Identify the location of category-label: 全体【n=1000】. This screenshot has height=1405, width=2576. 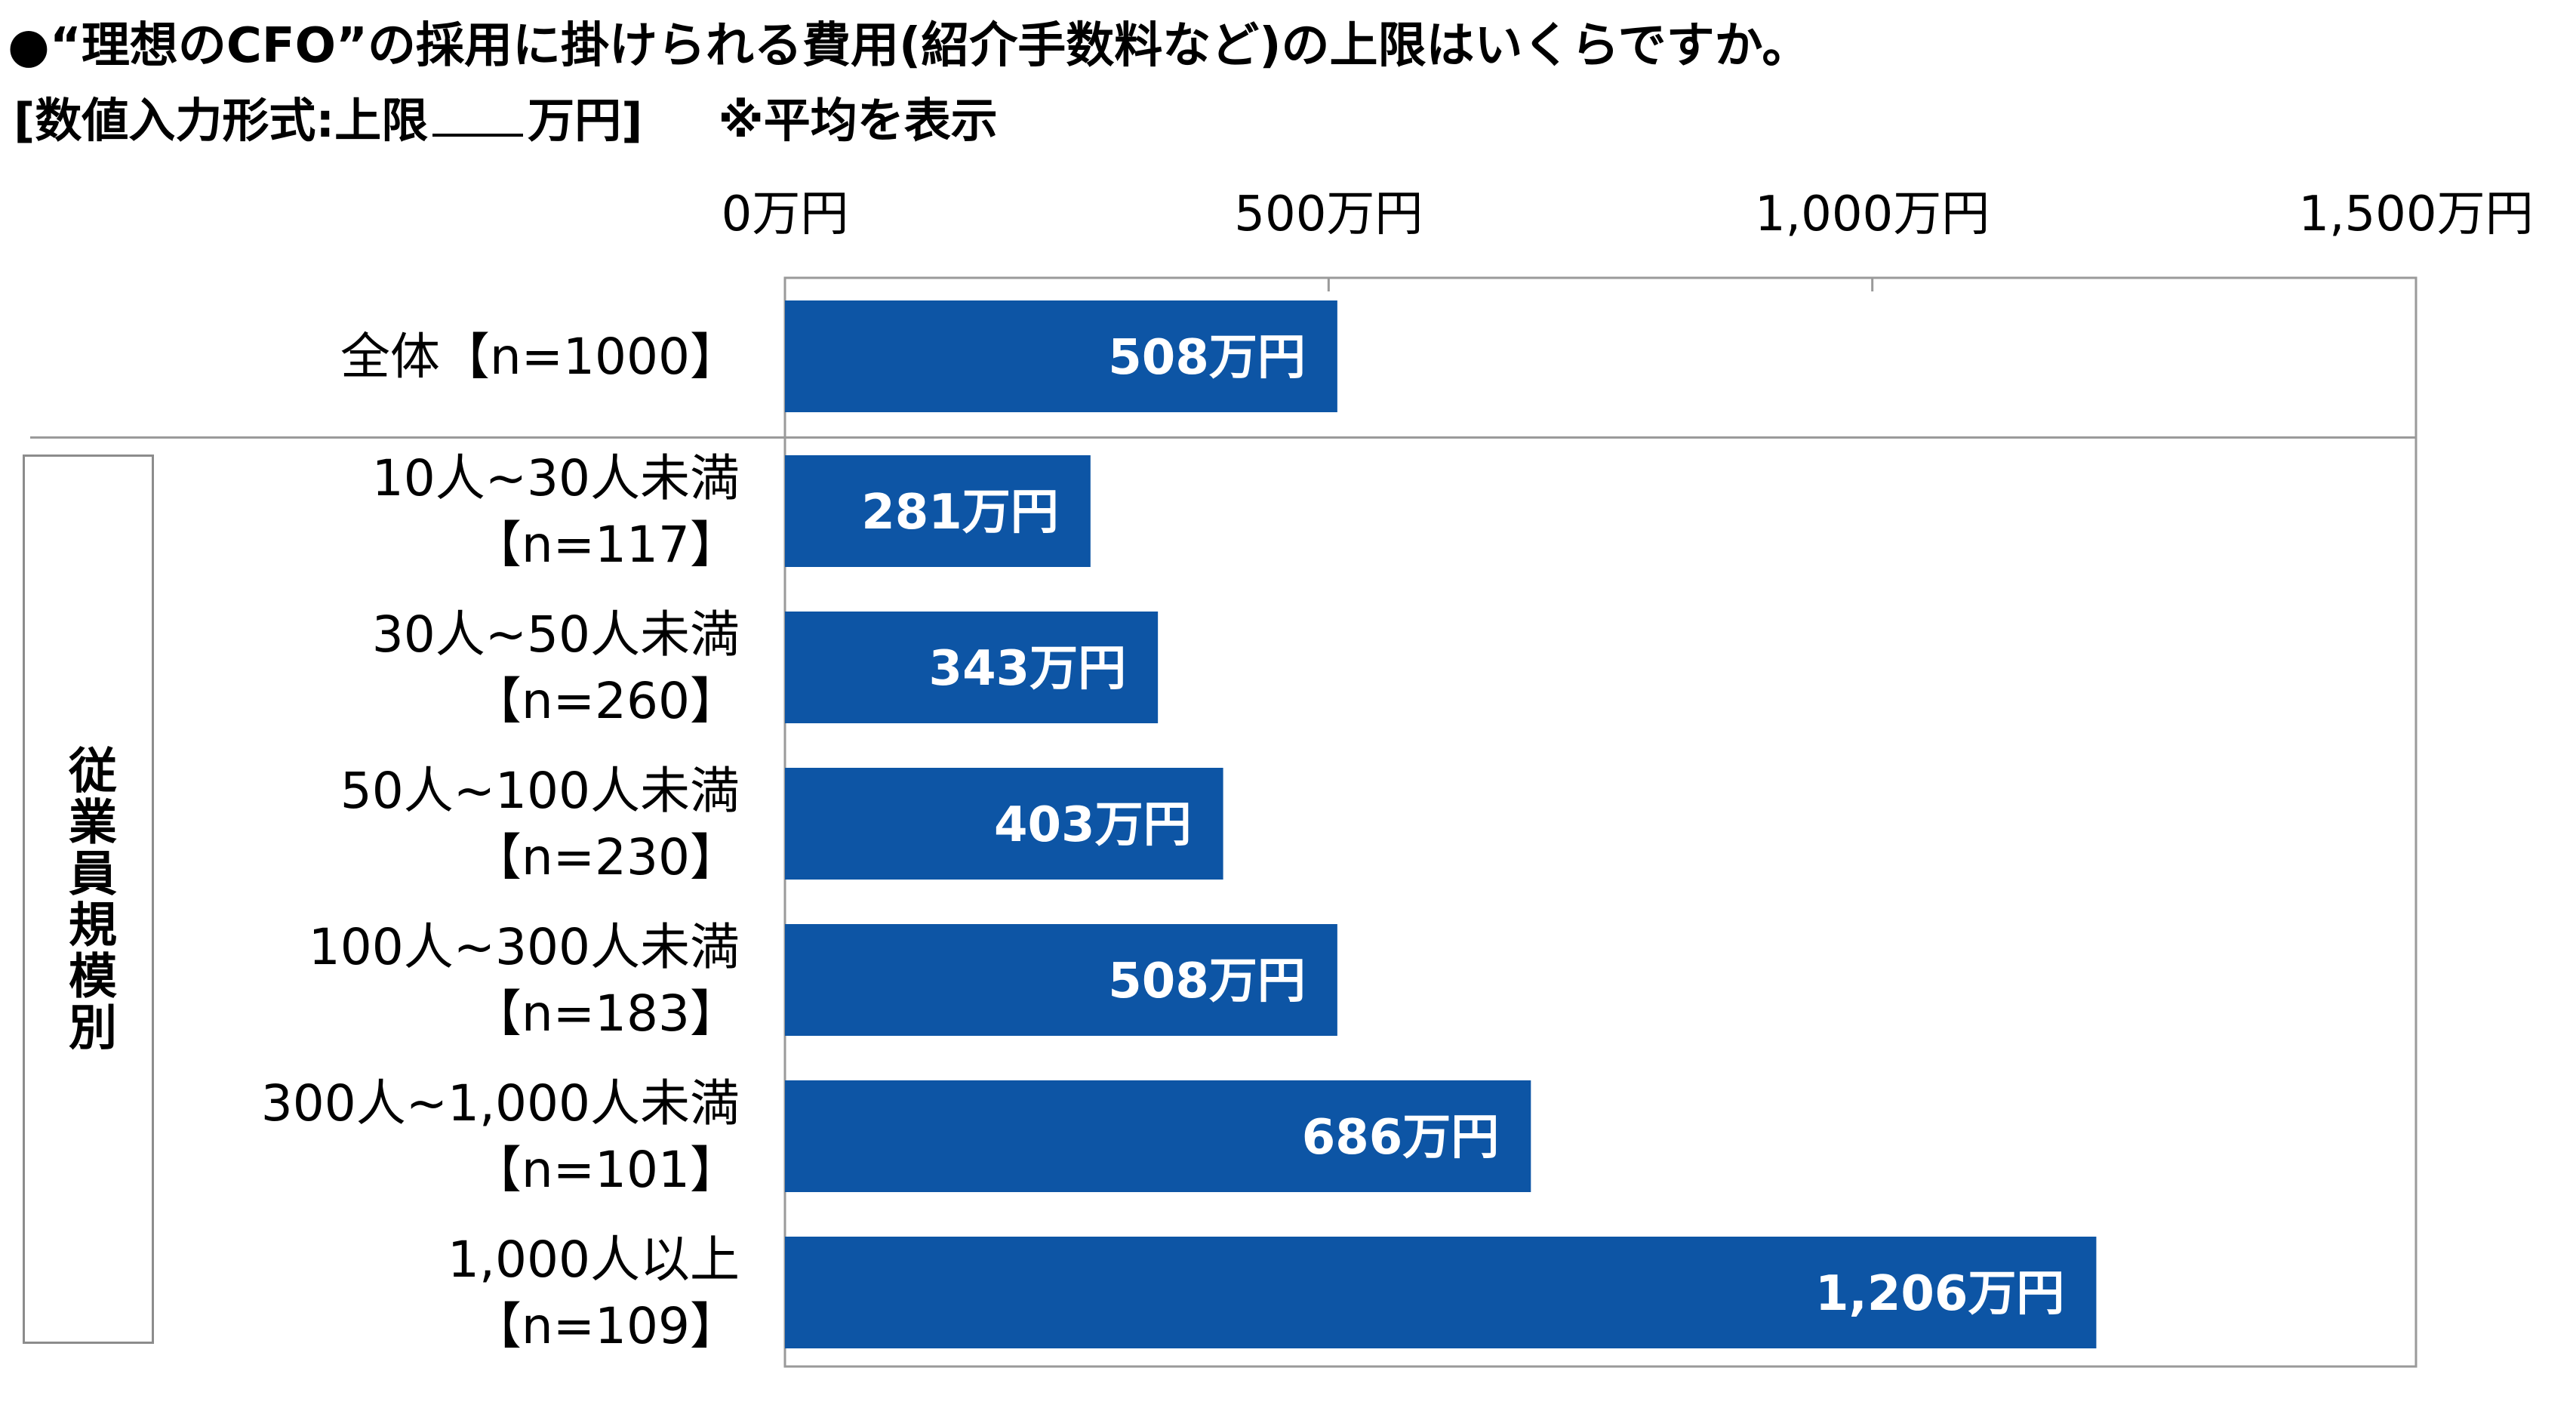
(540, 357).